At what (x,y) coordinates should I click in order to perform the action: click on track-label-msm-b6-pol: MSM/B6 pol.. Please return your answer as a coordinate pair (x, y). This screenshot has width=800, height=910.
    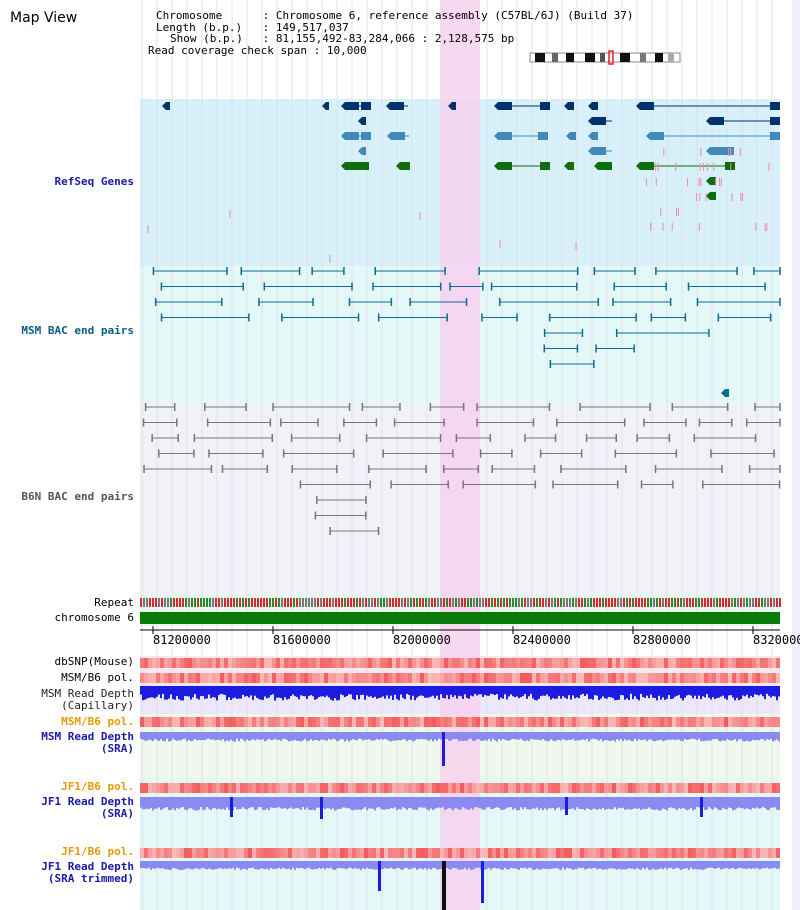
    Looking at the image, I should click on (97, 677).